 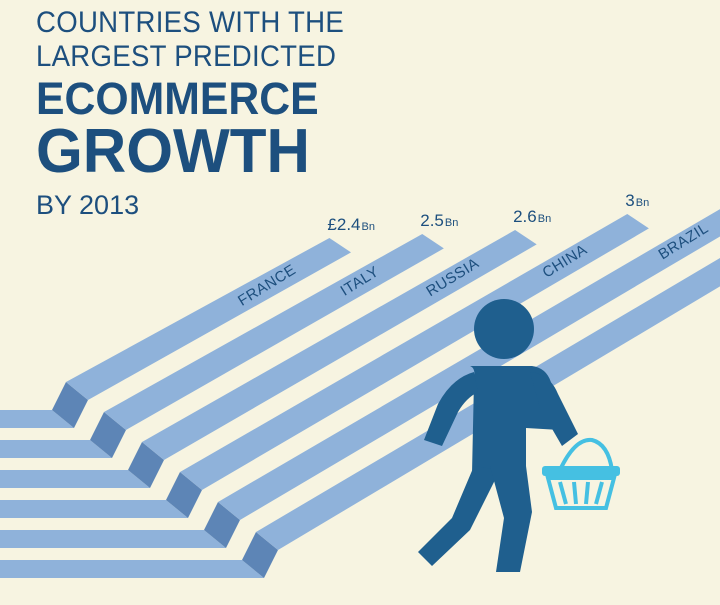 What do you see at coordinates (504, 329) in the screenshot?
I see `person-head` at bounding box center [504, 329].